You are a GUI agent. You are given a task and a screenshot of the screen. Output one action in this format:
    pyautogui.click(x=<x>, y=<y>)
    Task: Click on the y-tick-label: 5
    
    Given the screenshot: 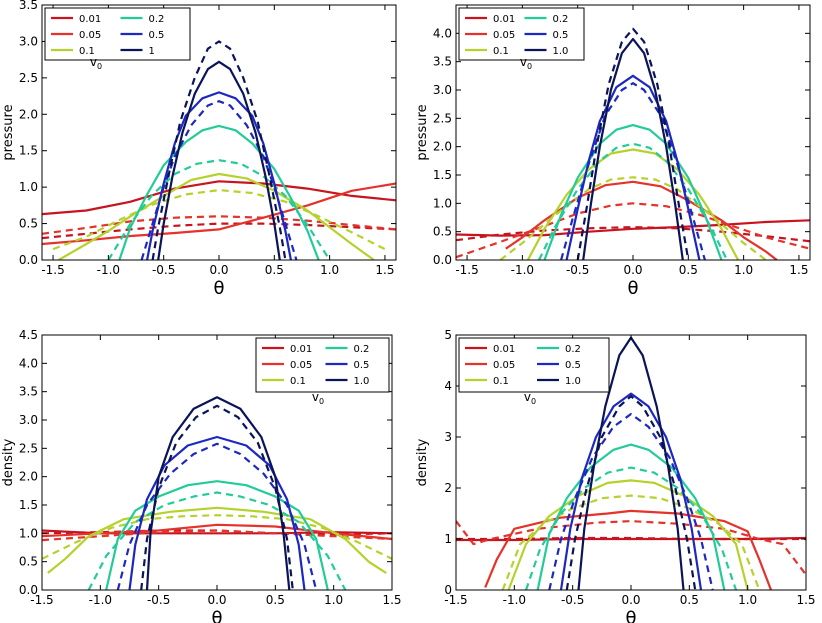 What is the action you would take?
    pyautogui.click(x=448, y=335)
    